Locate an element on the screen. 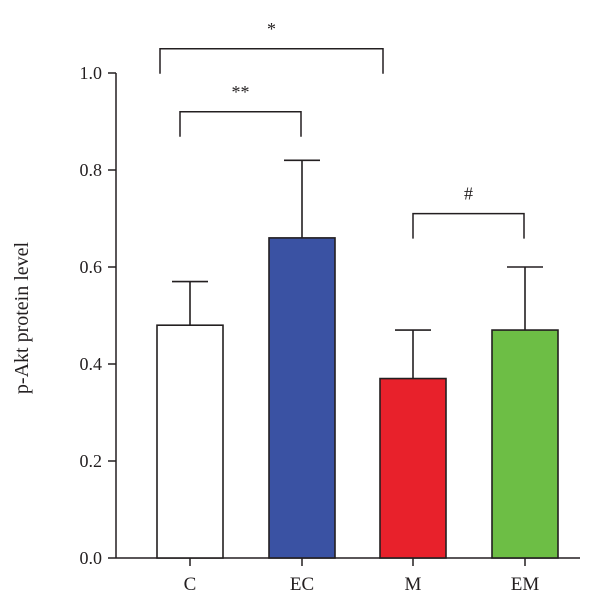  y-tick-label: 1.0 is located at coordinates (91, 73).